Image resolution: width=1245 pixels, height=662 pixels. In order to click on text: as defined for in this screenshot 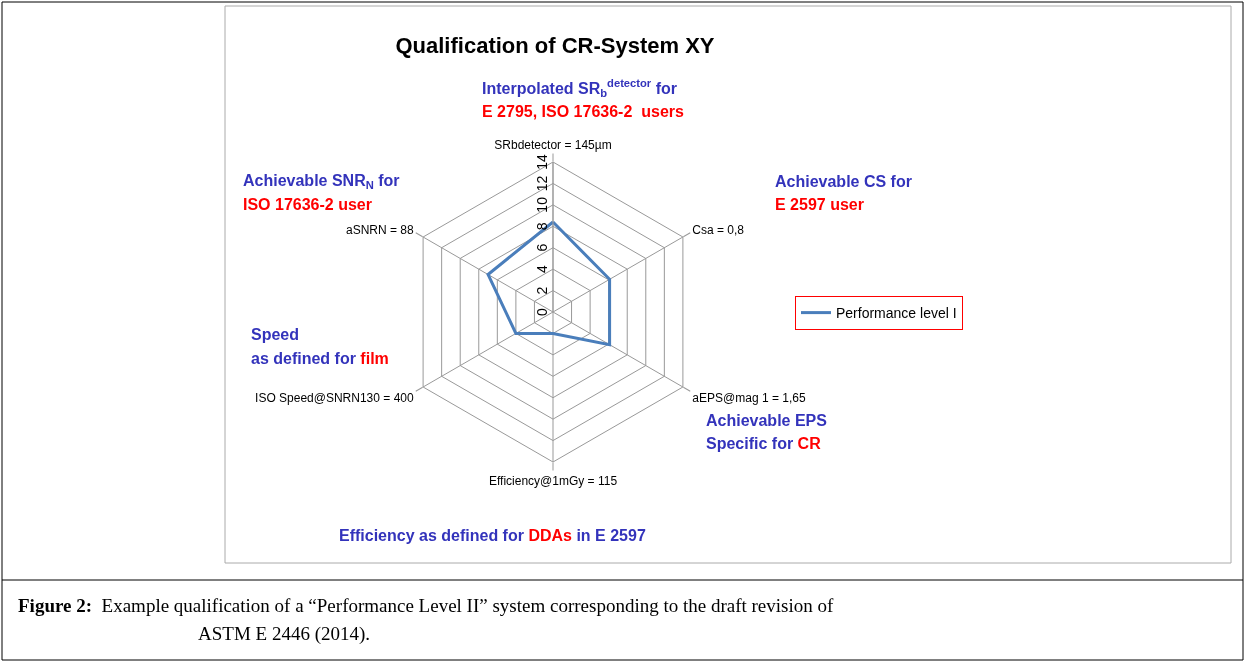, I will do `click(303, 358)`.